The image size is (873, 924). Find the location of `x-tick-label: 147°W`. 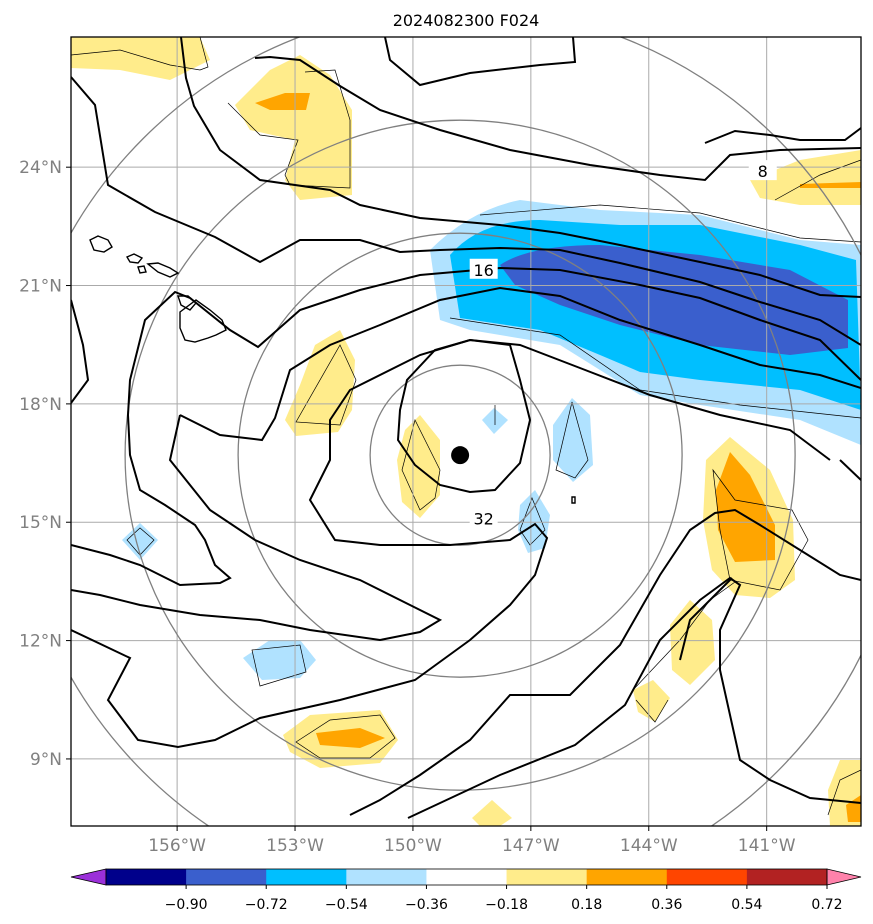

x-tick-label: 147°W is located at coordinates (531, 846).